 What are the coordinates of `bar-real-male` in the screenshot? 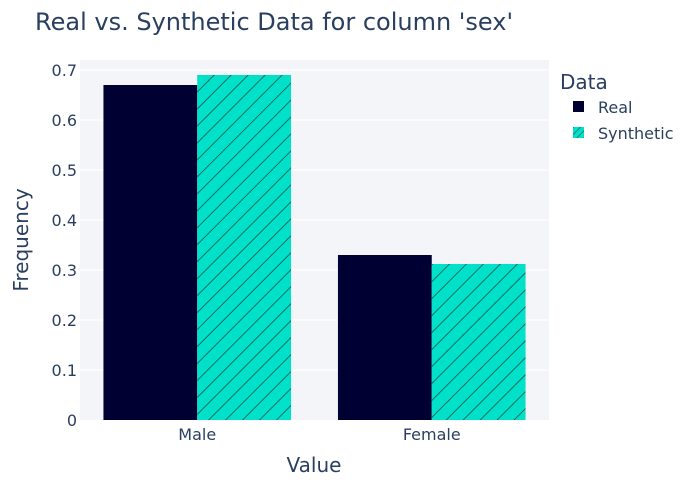 It's located at (150, 252).